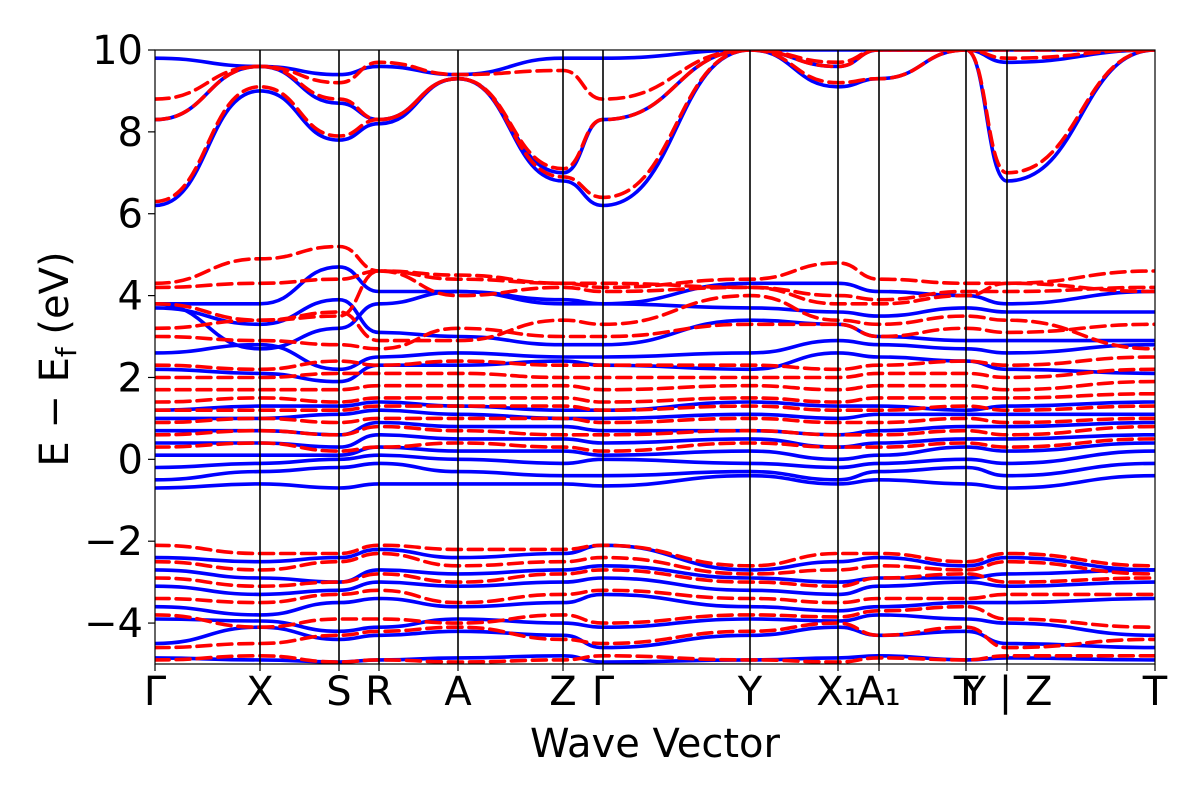 Image resolution: width=1200 pixels, height=800 pixels. I want to click on y-tick-label: 0, so click(130, 460).